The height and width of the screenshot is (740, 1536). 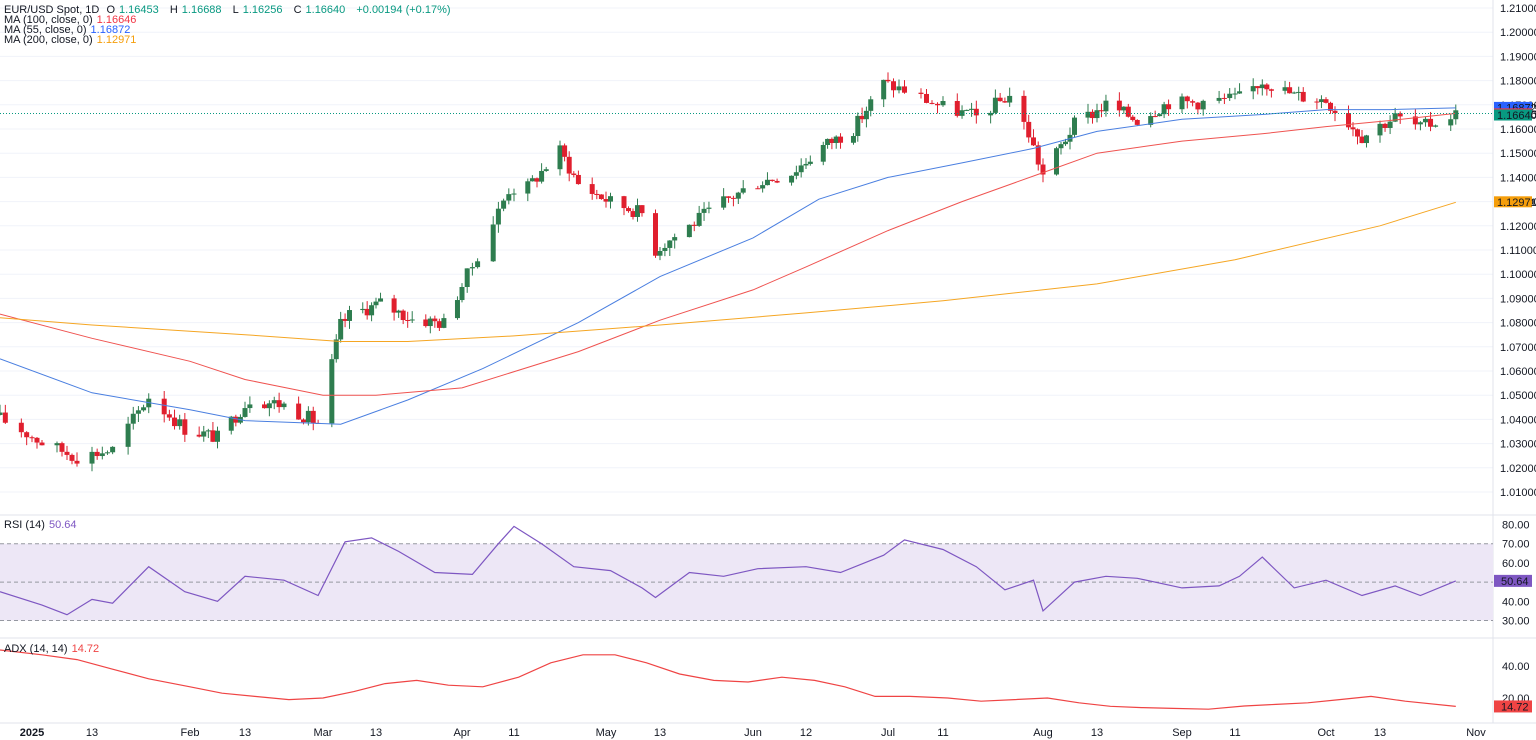 What do you see at coordinates (1518, 33) in the screenshot?
I see `price-tick-label: 1.20000` at bounding box center [1518, 33].